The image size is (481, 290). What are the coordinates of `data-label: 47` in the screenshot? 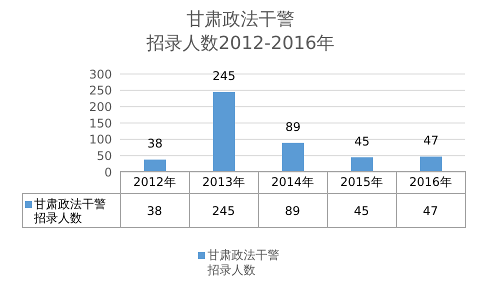 It's located at (431, 141).